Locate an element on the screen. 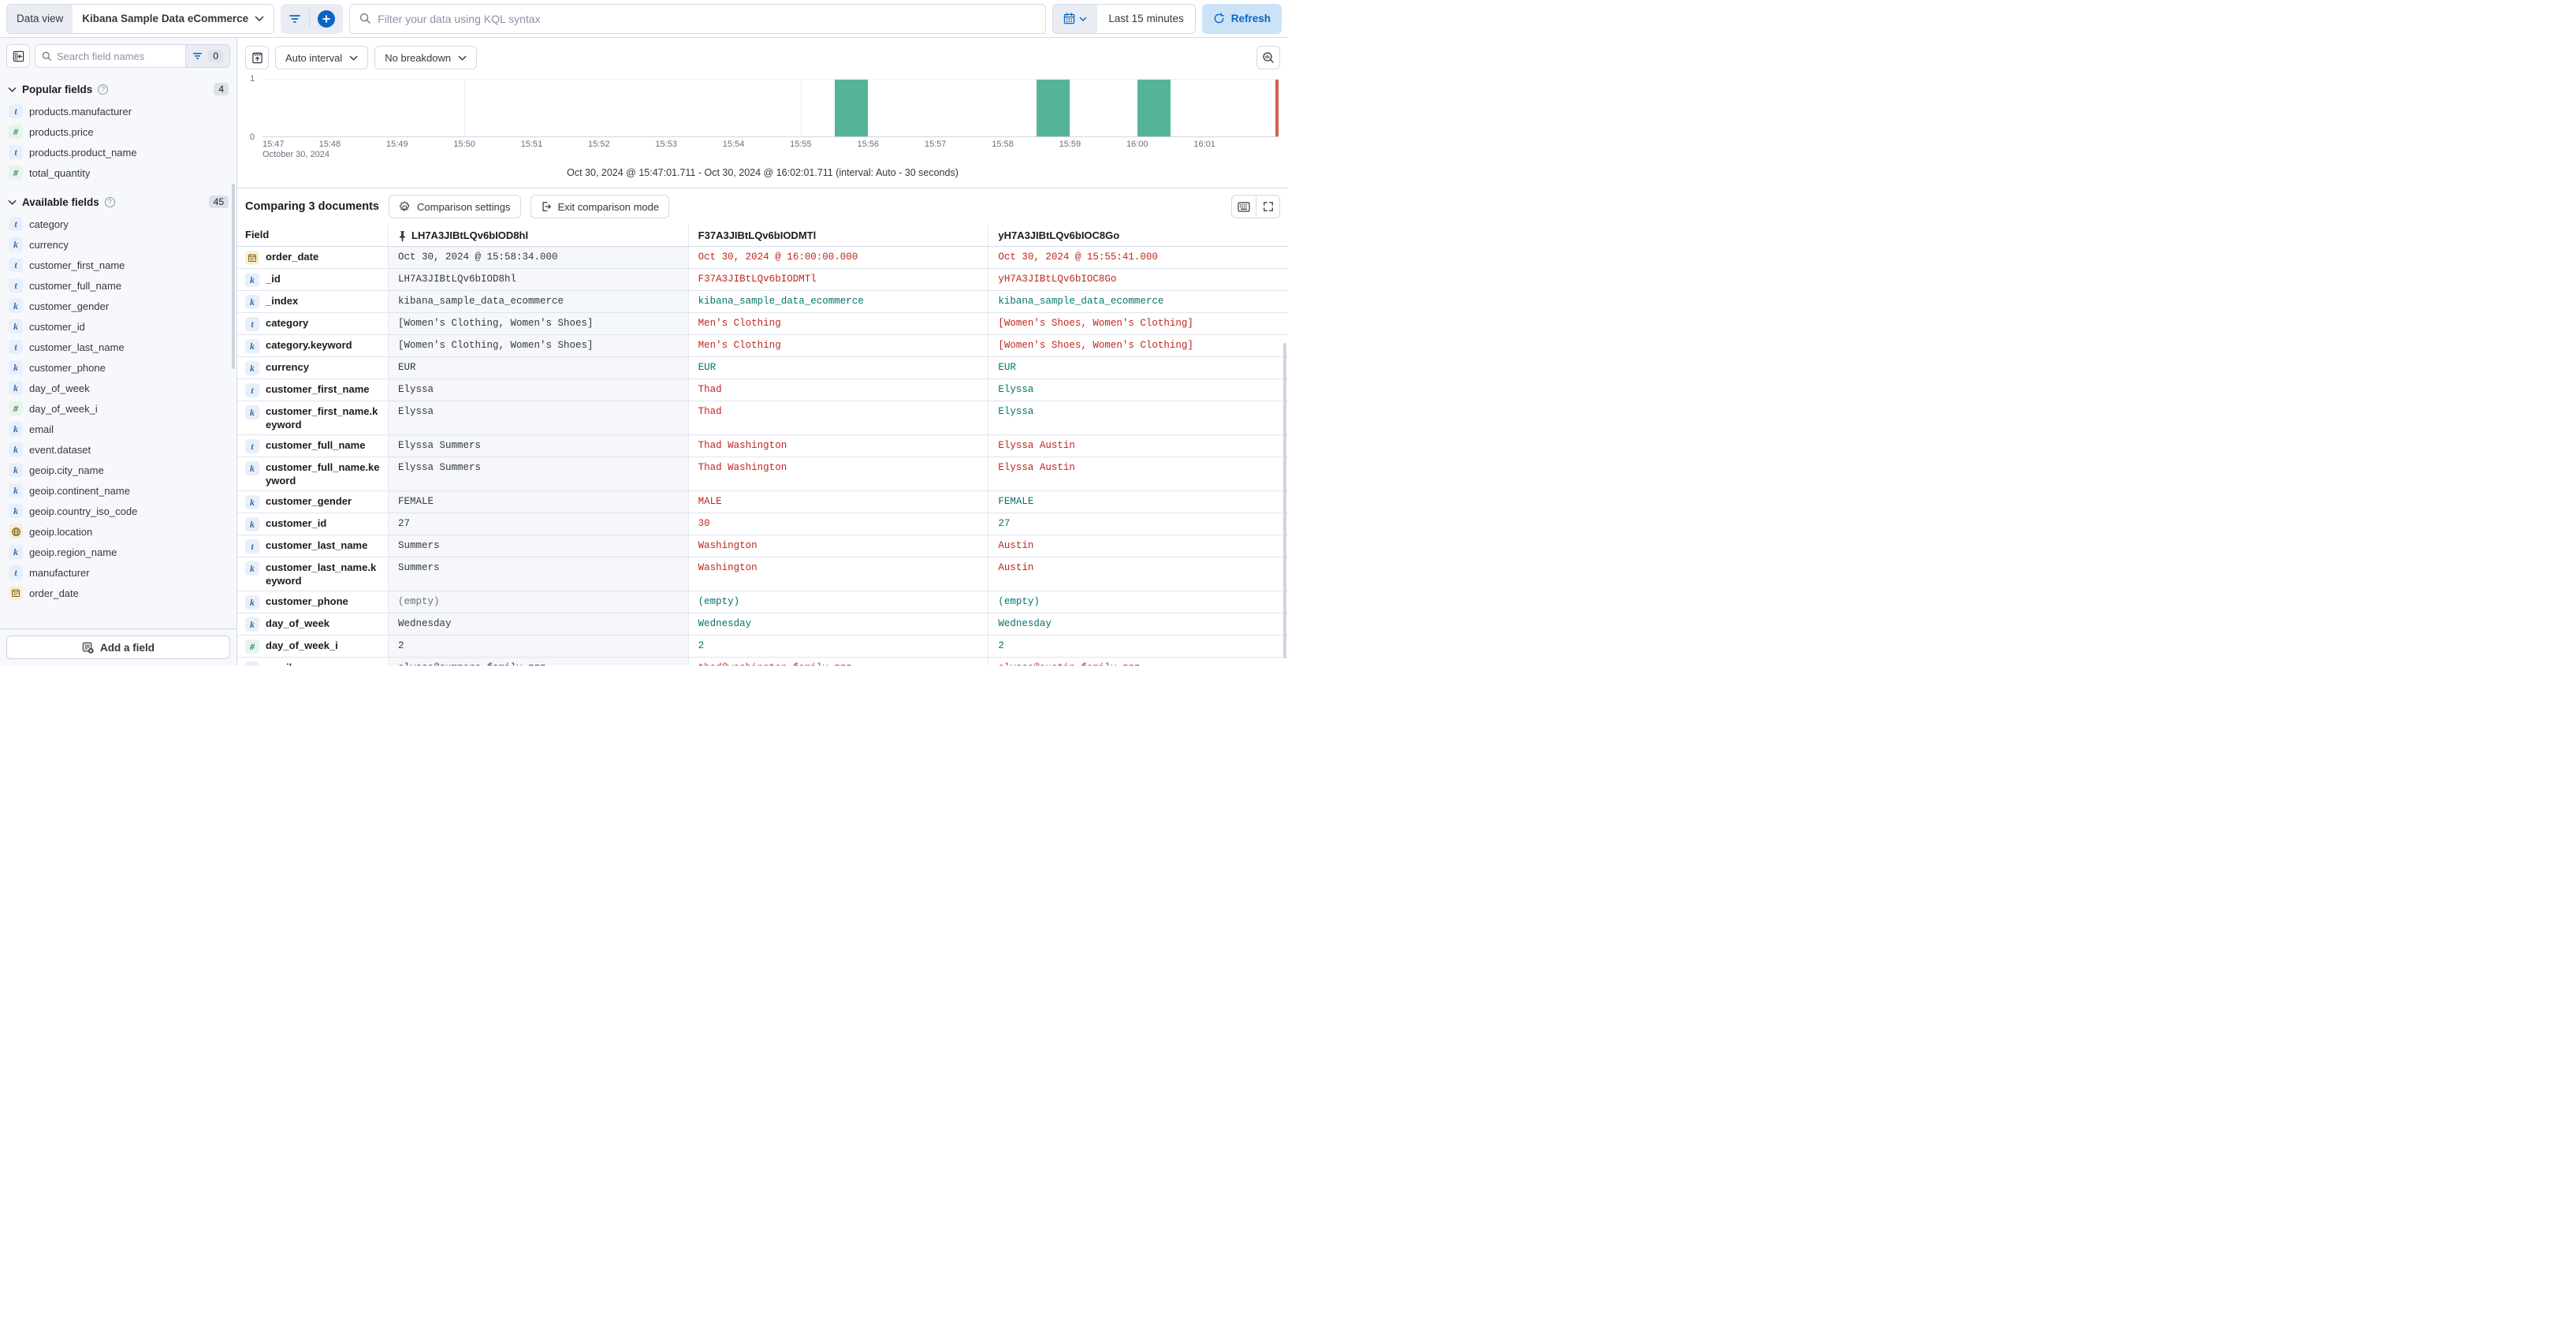  doc-value-cell: elyssa@austin-family.zzz is located at coordinates (1138, 662).